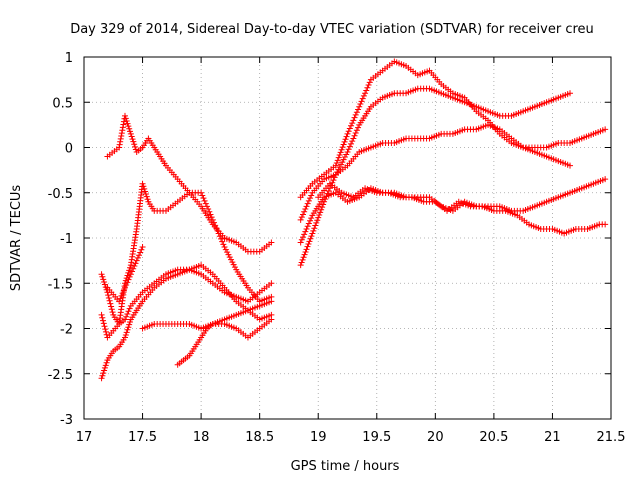 The height and width of the screenshot is (480, 640). Describe the element at coordinates (201, 437) in the screenshot. I see `x-tick-label: 18` at that location.